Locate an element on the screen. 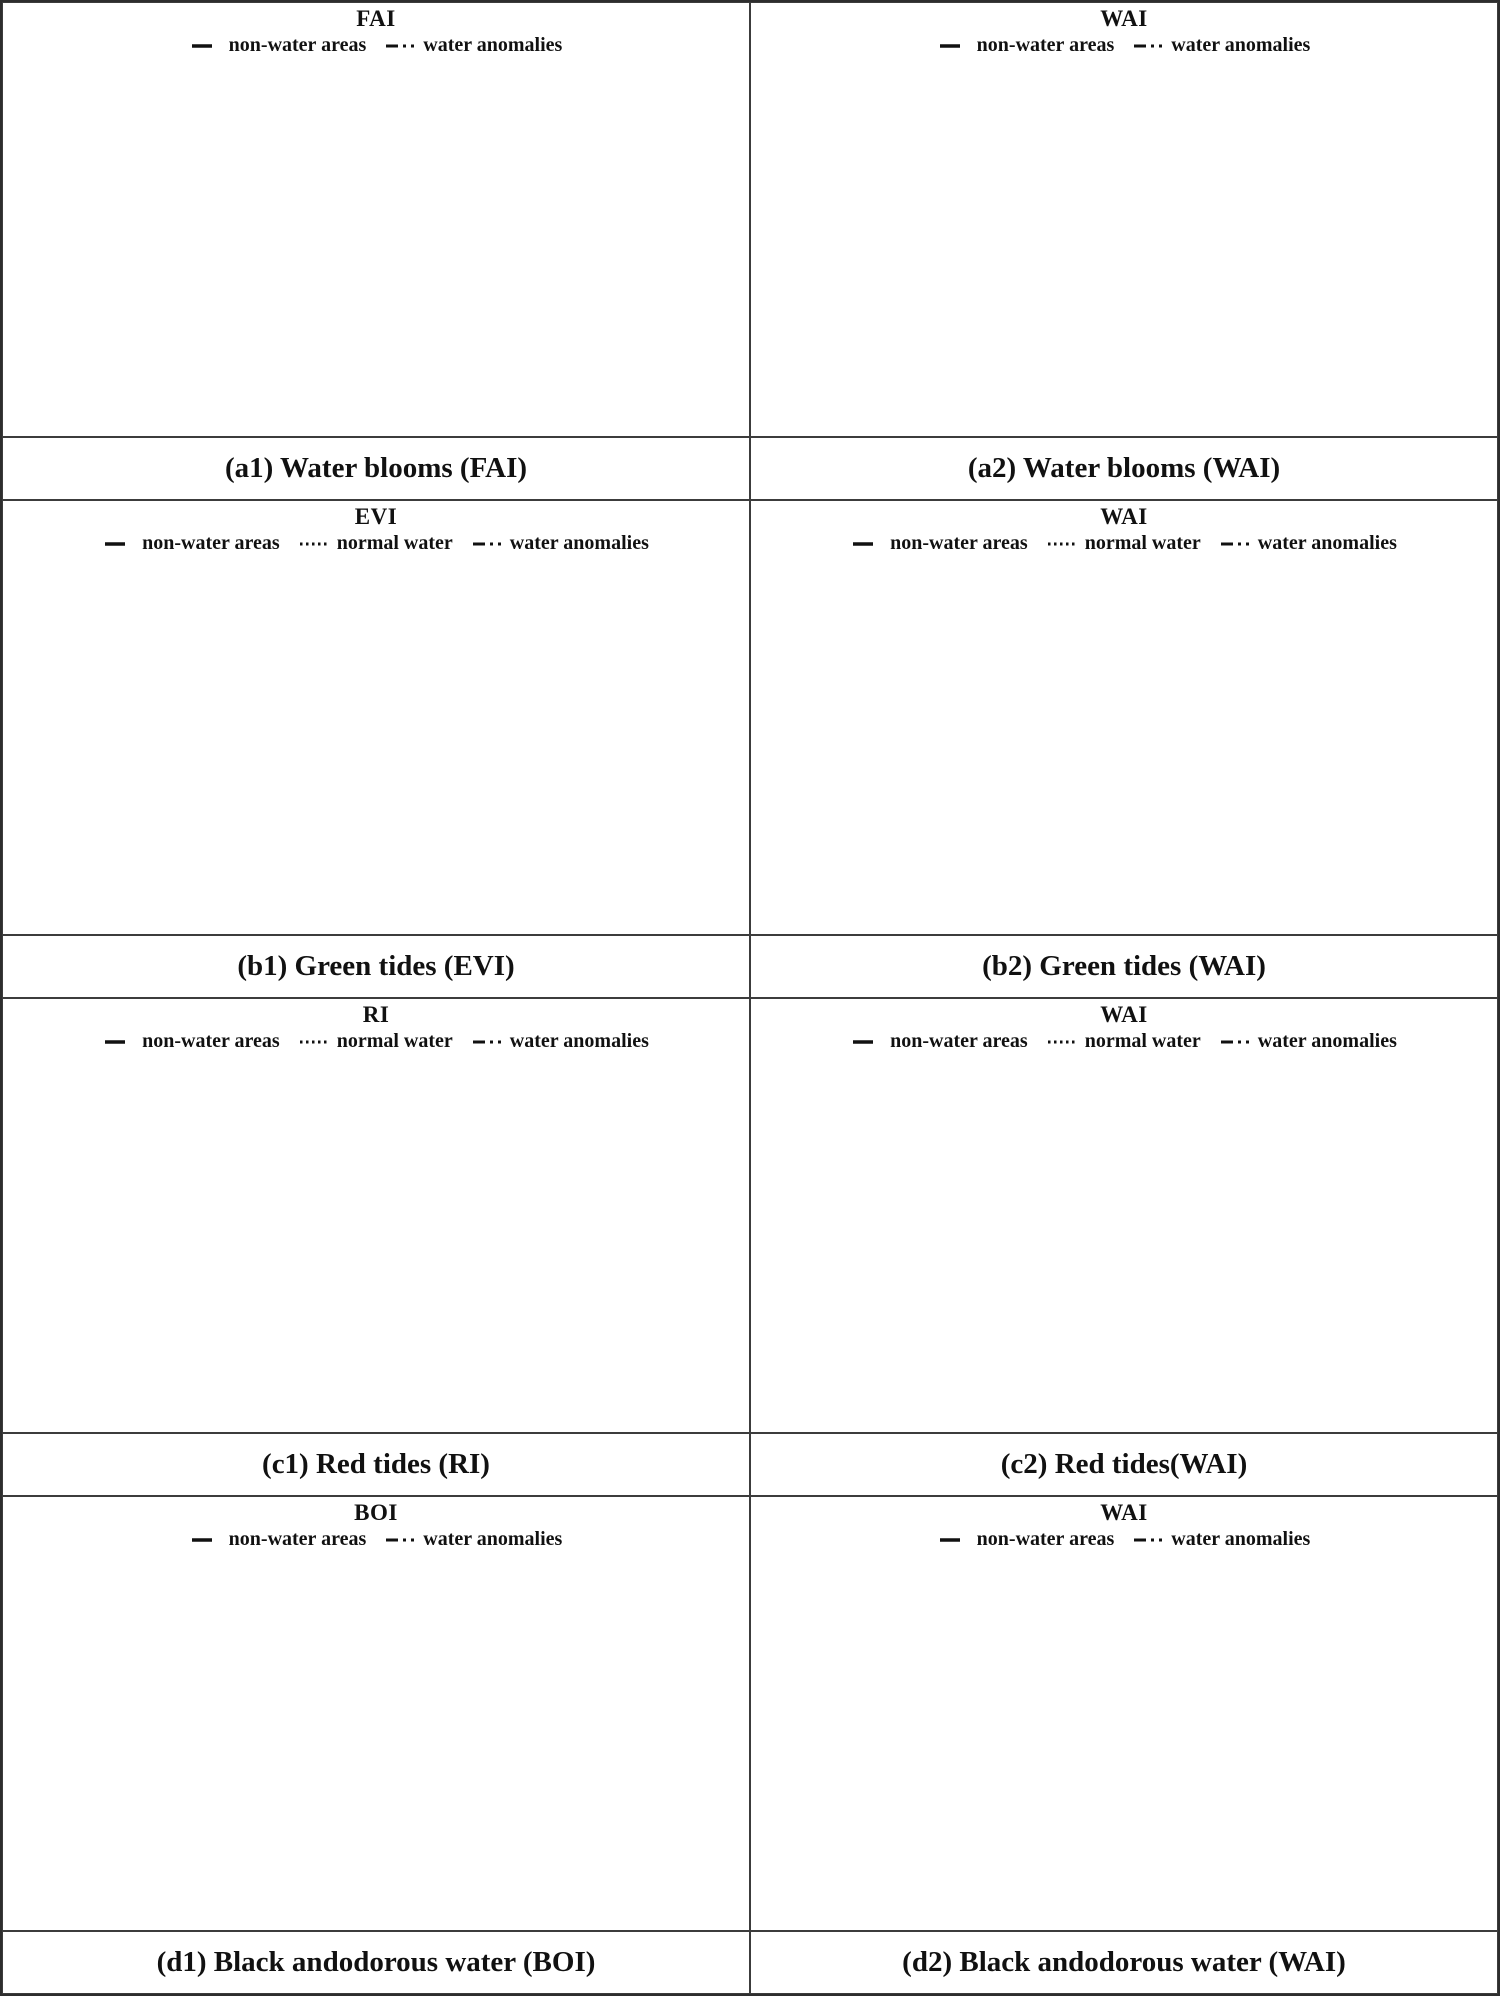  panel-title: RI is located at coordinates (376, 1014).